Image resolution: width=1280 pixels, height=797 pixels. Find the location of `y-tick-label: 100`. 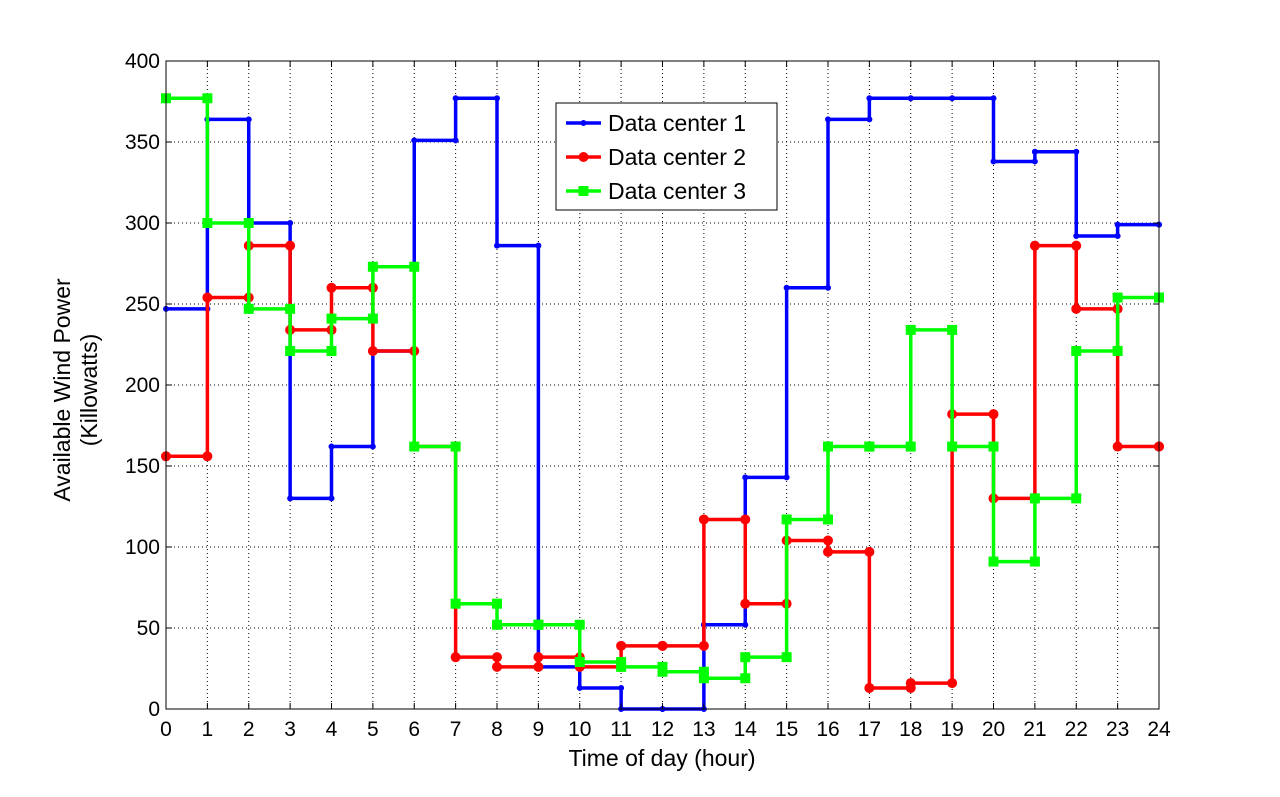

y-tick-label: 100 is located at coordinates (142, 547).